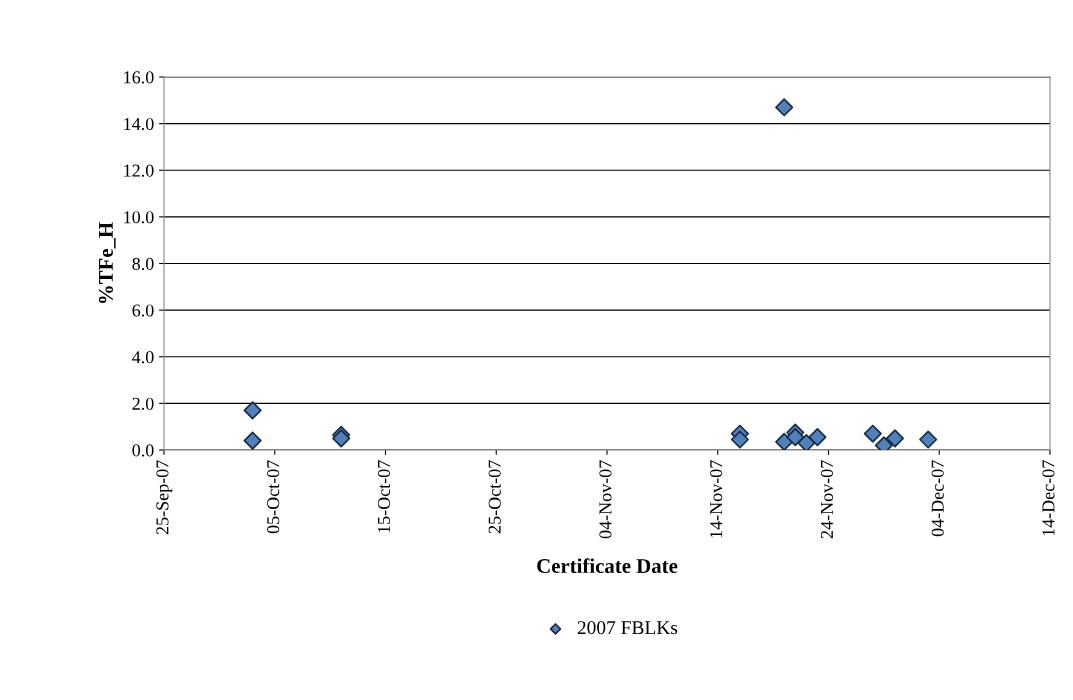  Describe the element at coordinates (607, 566) in the screenshot. I see `x-axis-title: Certificate Date` at that location.